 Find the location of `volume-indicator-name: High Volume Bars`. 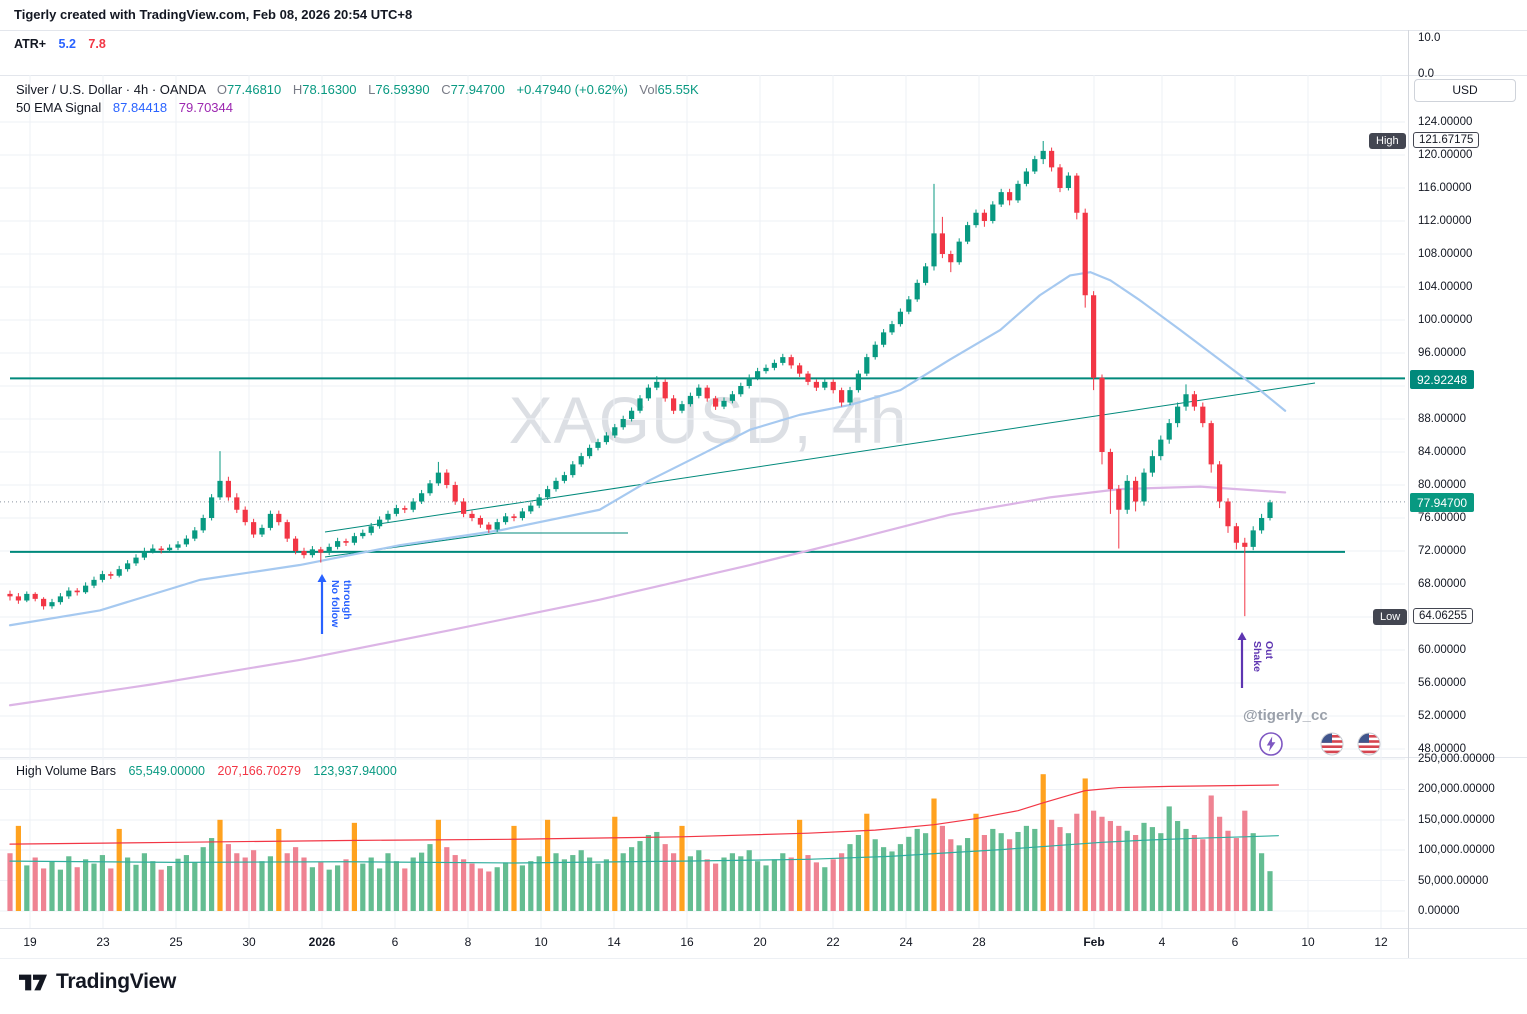

volume-indicator-name: High Volume Bars is located at coordinates (66, 771).